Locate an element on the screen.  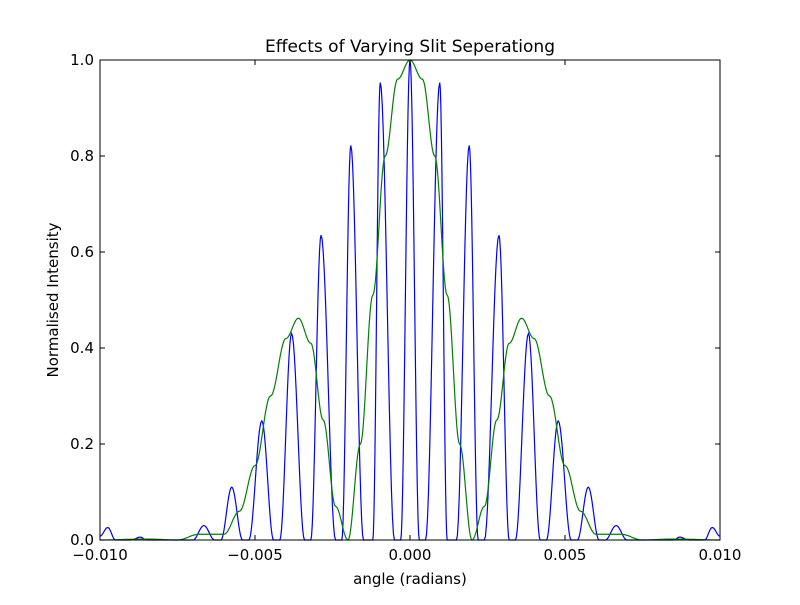
x-tick-label: 0.005 is located at coordinates (565, 555).